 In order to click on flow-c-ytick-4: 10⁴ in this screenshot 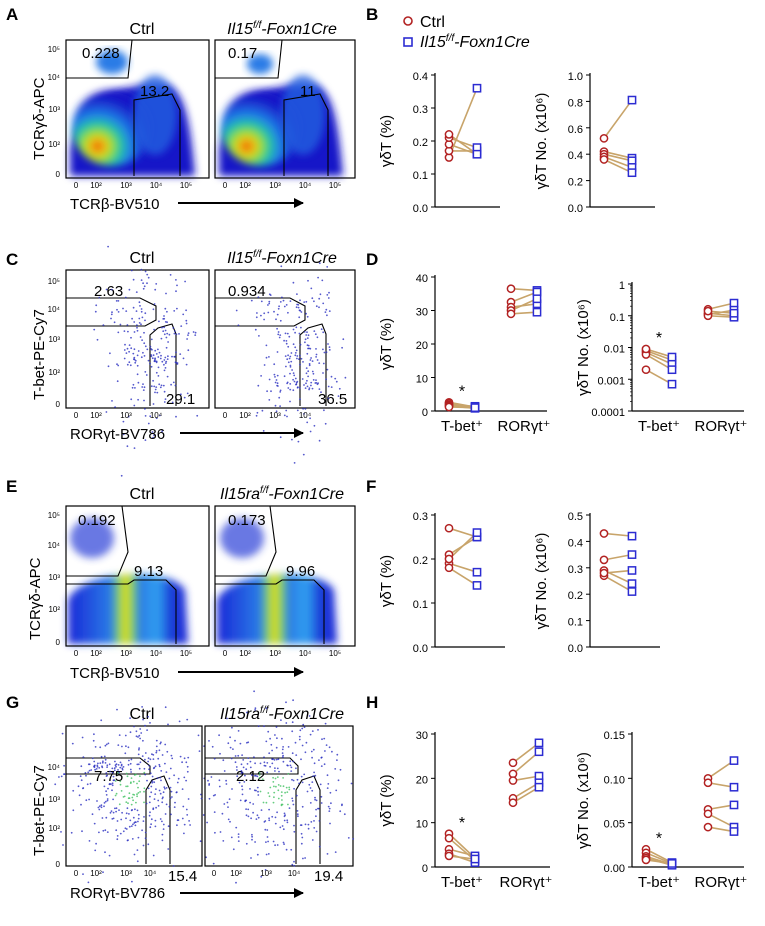, I will do `click(54, 309)`.